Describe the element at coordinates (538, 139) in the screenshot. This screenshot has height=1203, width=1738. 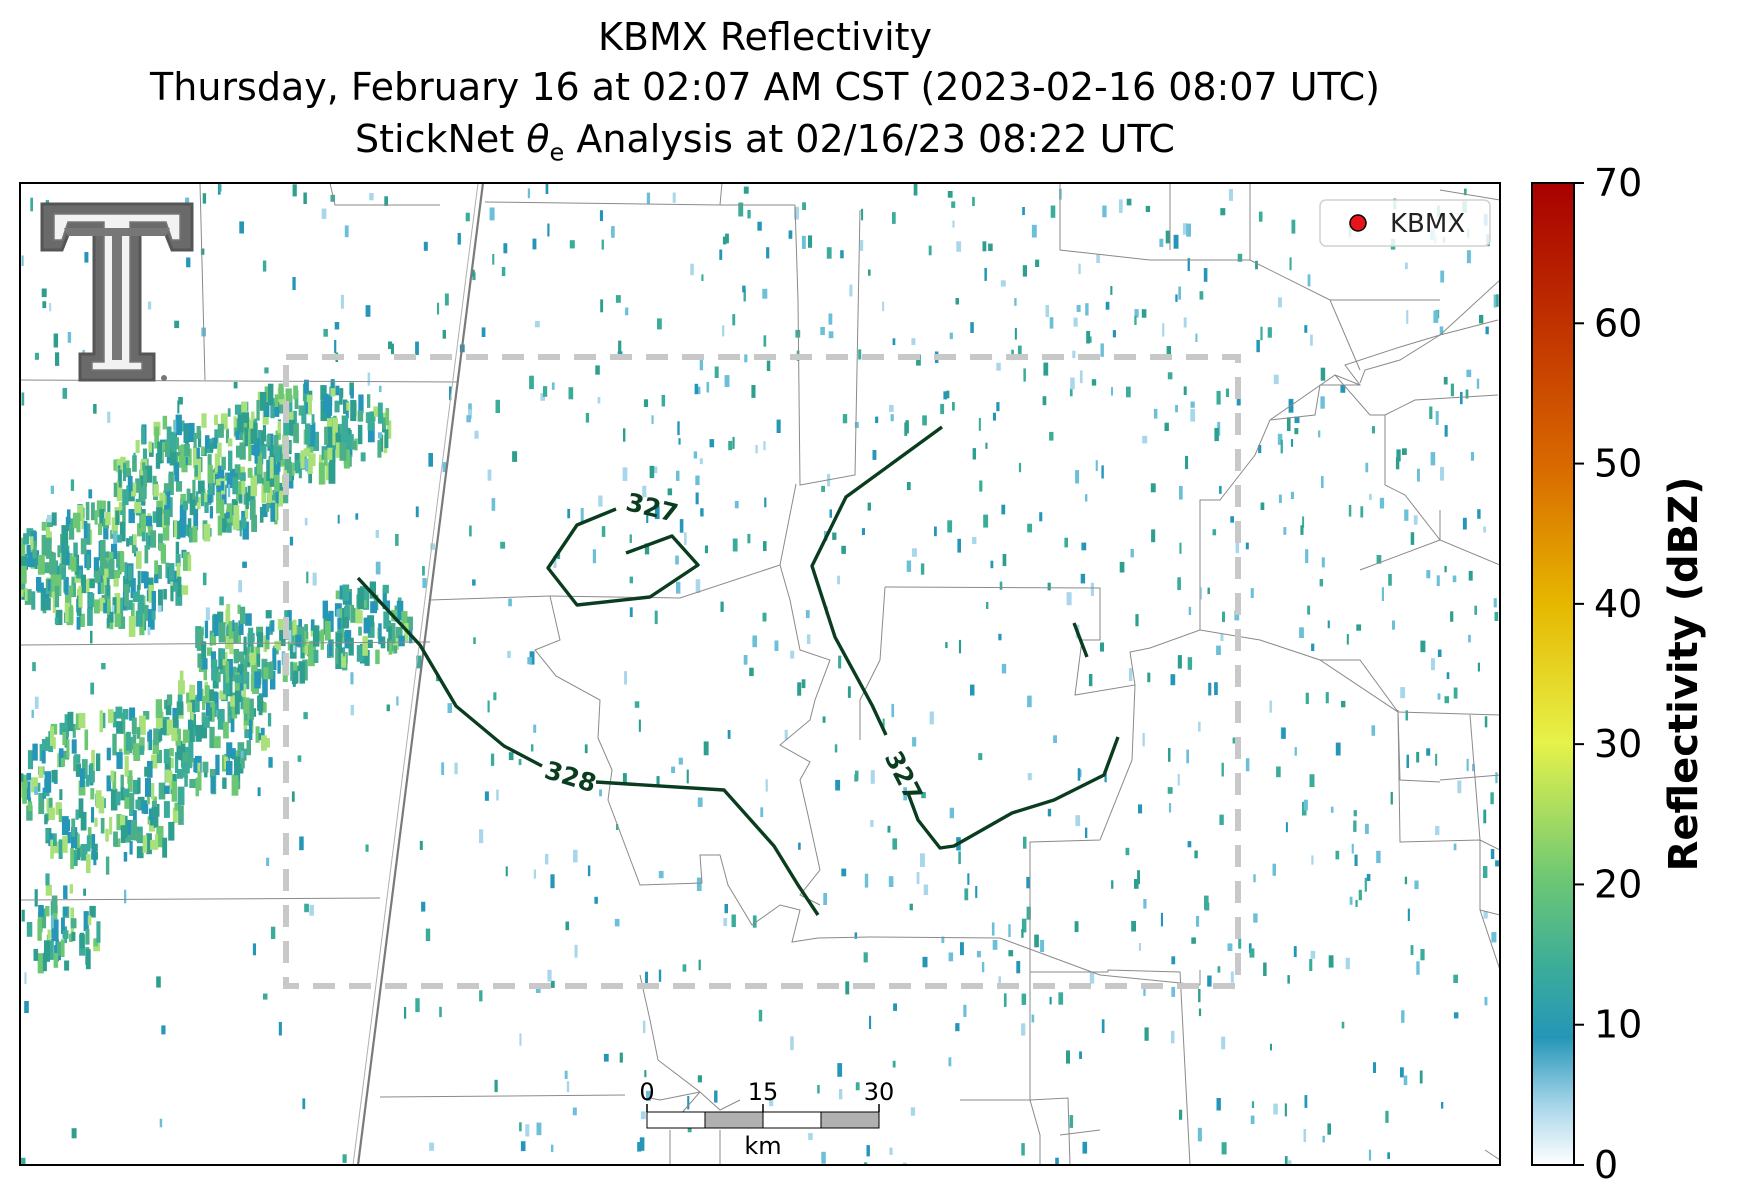
I see `theta-symbol: θ` at that location.